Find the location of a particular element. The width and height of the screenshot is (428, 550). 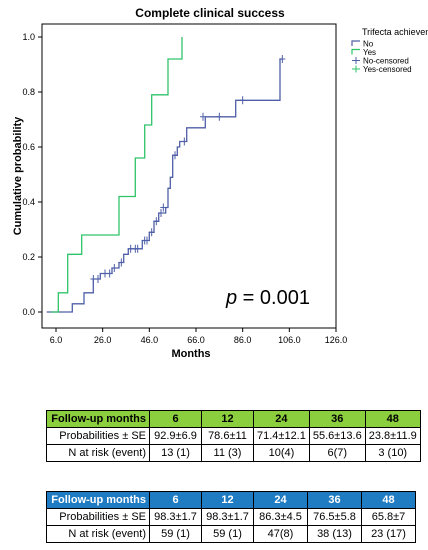

at-risk-cell: 6(7) is located at coordinates (337, 453).